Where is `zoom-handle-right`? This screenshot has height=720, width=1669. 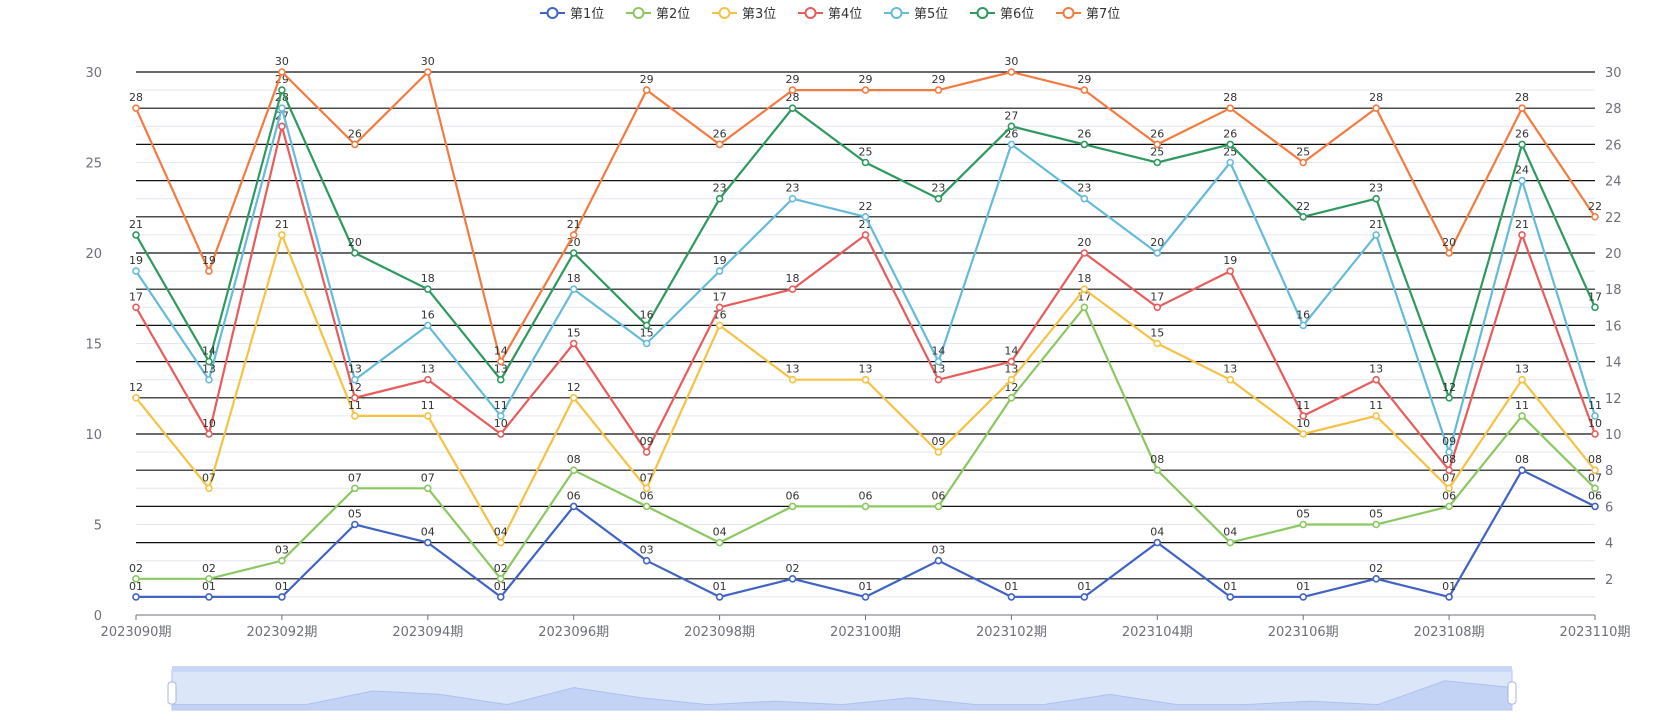 zoom-handle-right is located at coordinates (1512, 693).